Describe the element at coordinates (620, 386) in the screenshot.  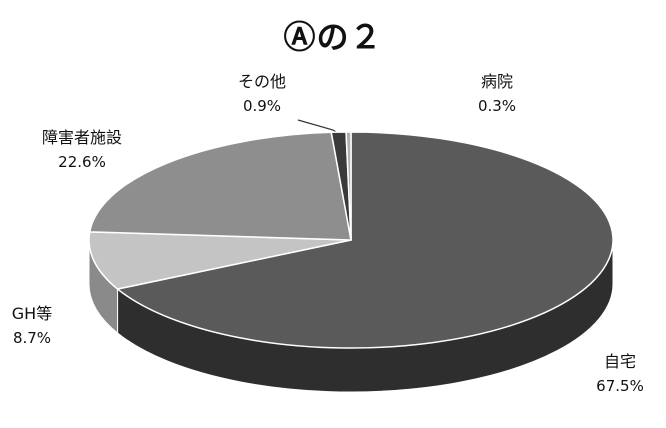
I see `slice-label-jitaku-value: 67.5%` at that location.